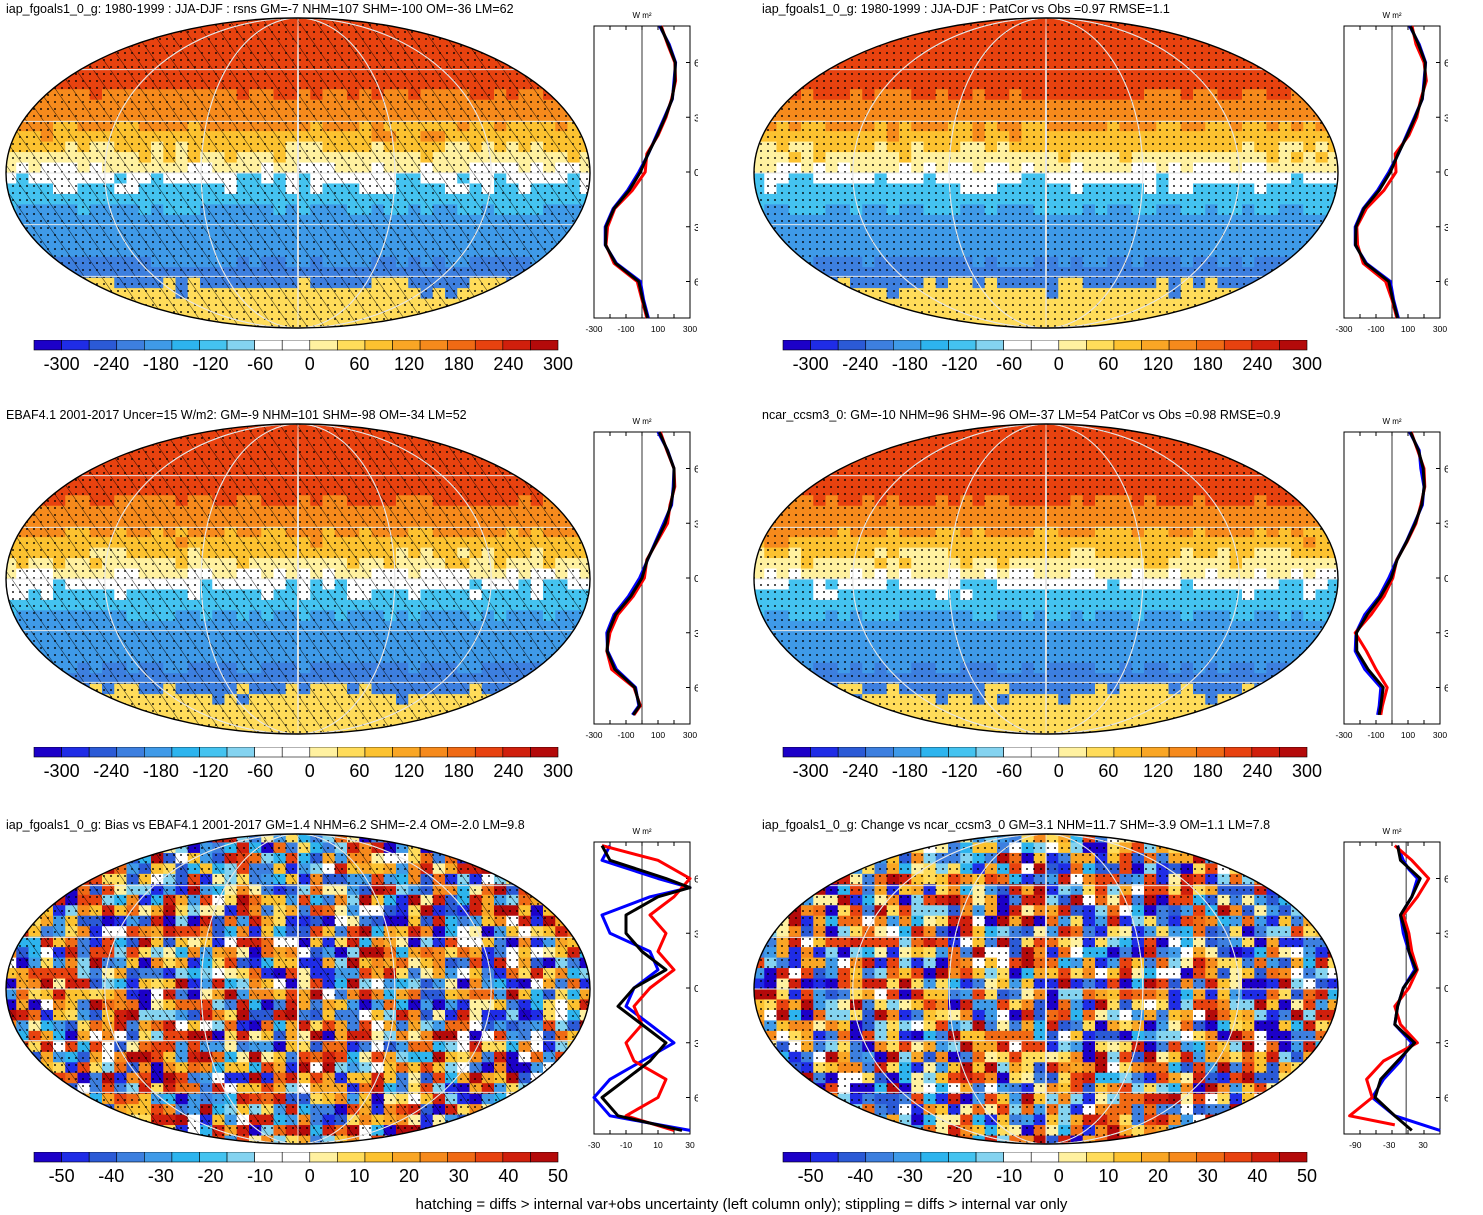 Image resolution: width=1483 pixels, height=1215 pixels. I want to click on profile-x-tick-label: -30, so click(1389, 1145).